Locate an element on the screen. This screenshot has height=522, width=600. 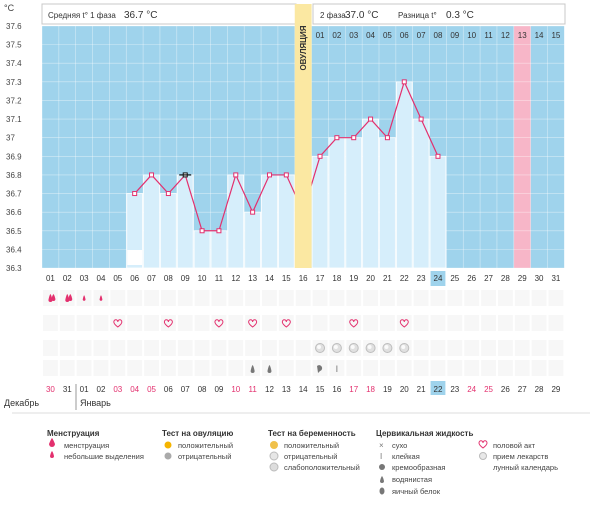
calendar-date: 03 is located at coordinates (117, 389).